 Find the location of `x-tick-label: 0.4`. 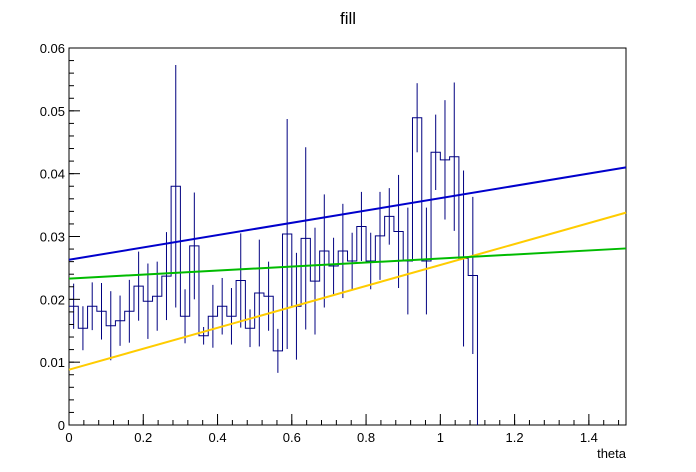

x-tick-label: 0.4 is located at coordinates (217, 437).